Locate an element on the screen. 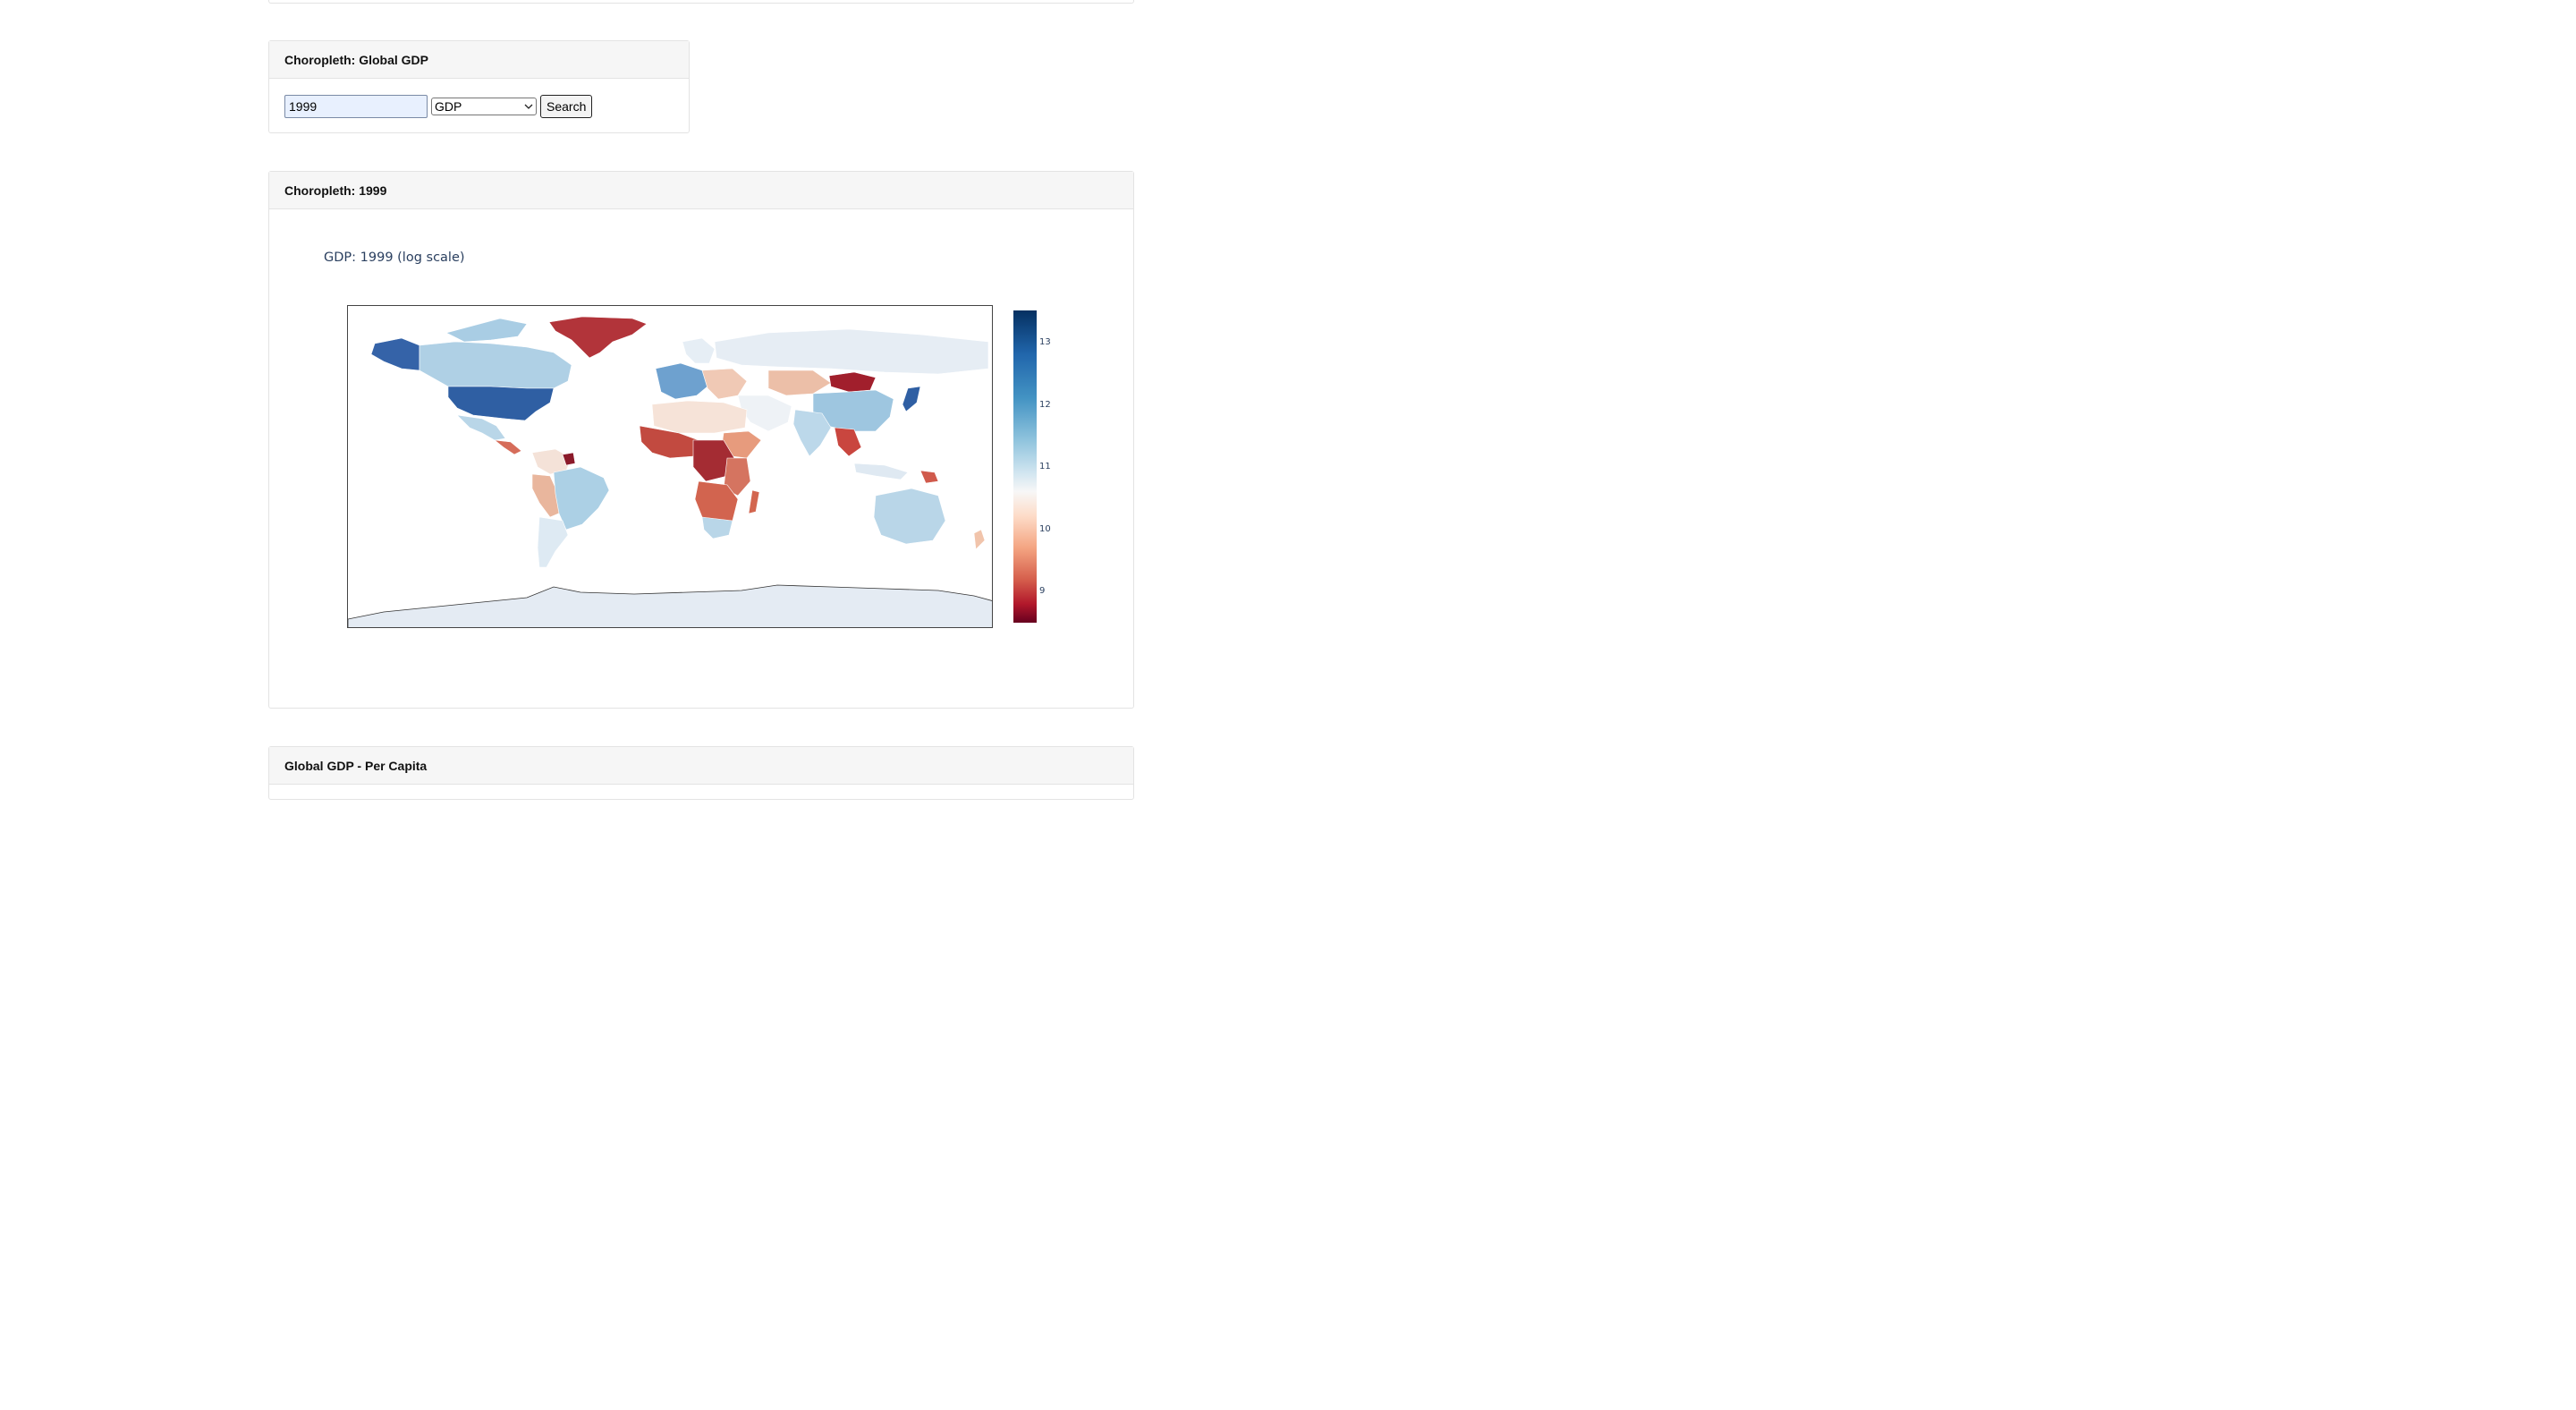 This screenshot has height=1410, width=2576. colorbar-tick-label: 10 is located at coordinates (1045, 529).